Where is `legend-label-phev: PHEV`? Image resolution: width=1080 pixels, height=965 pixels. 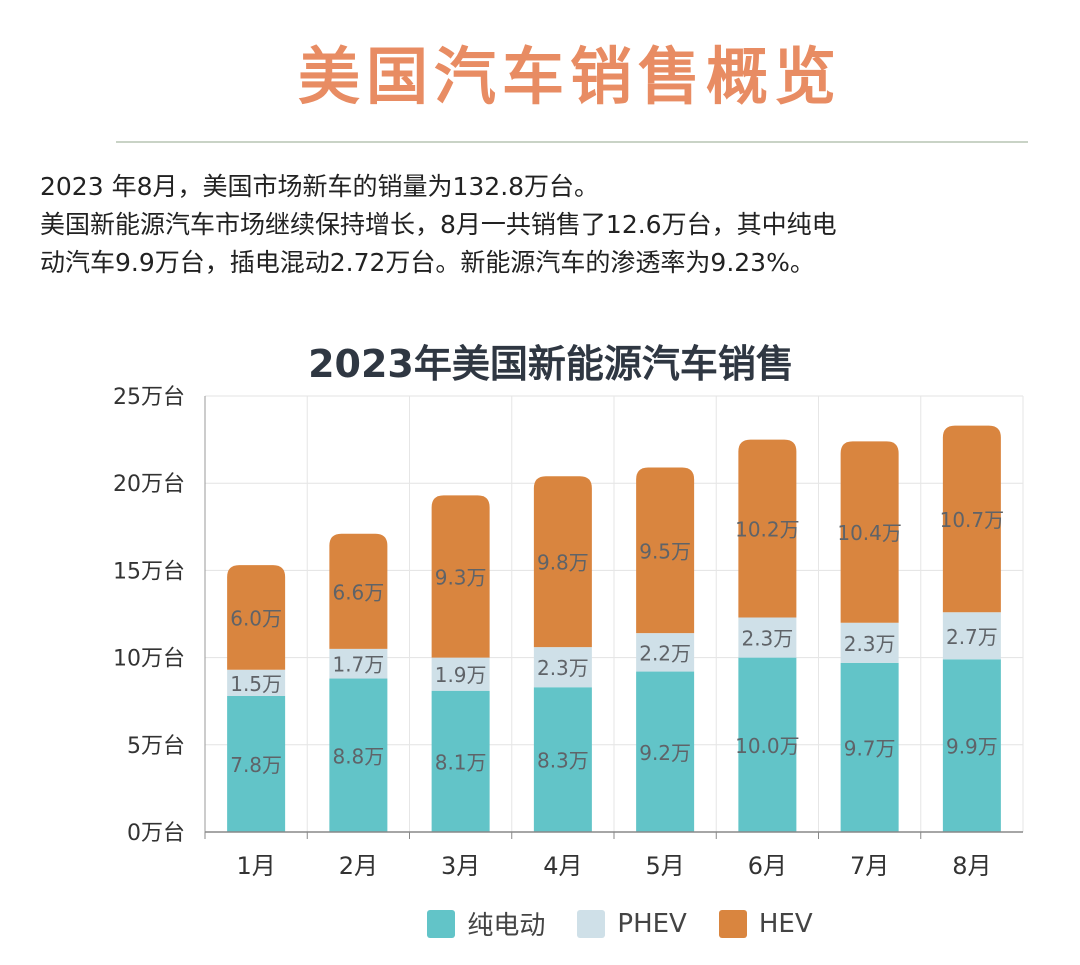 legend-label-phev: PHEV is located at coordinates (652, 923).